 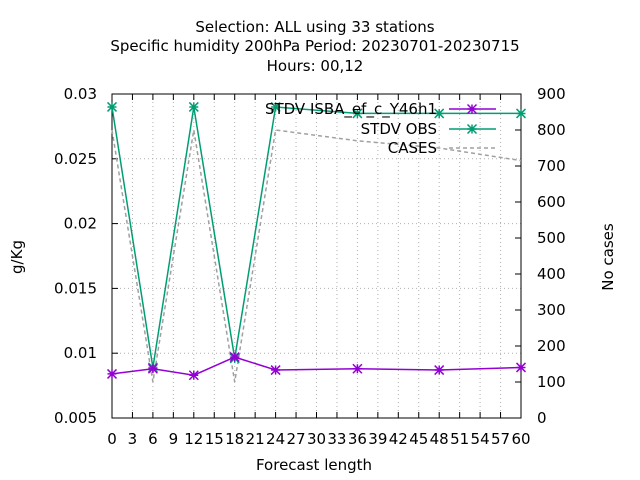 What do you see at coordinates (275, 439) in the screenshot?
I see `x-tick-label: 24` at bounding box center [275, 439].